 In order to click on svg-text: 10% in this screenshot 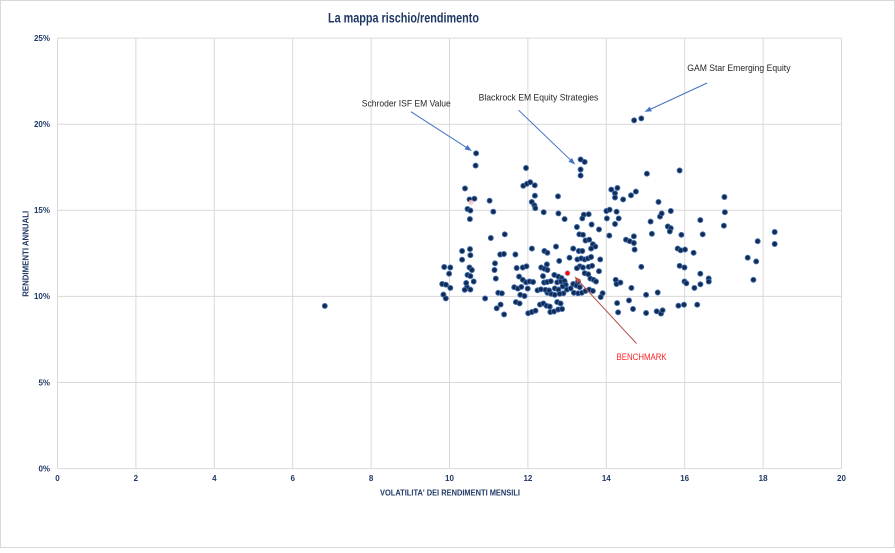, I will do `click(42, 296)`.